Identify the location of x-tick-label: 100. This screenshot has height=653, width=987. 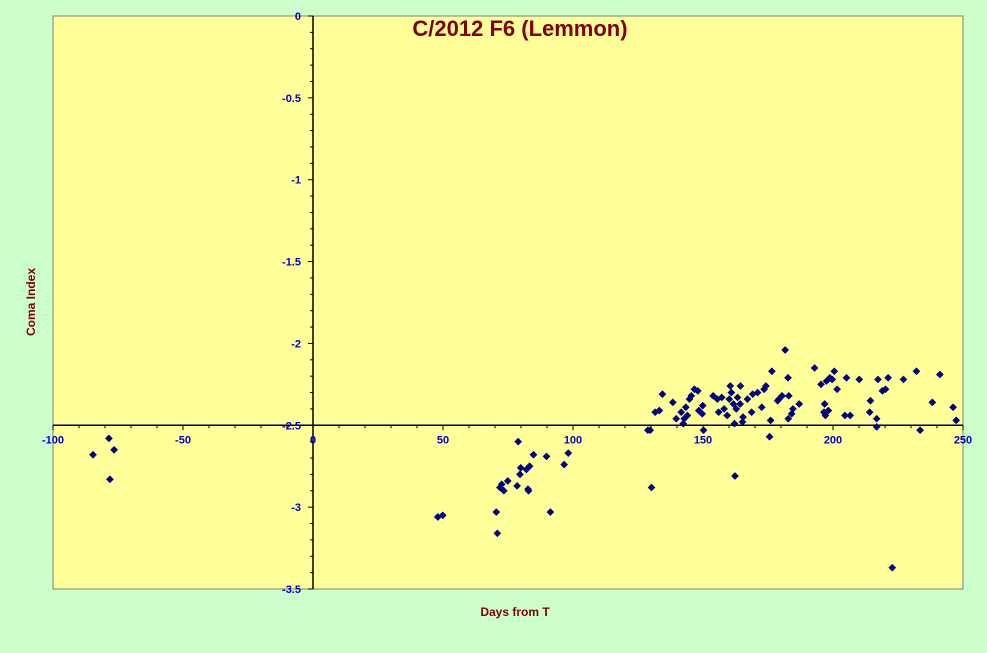
(573, 440).